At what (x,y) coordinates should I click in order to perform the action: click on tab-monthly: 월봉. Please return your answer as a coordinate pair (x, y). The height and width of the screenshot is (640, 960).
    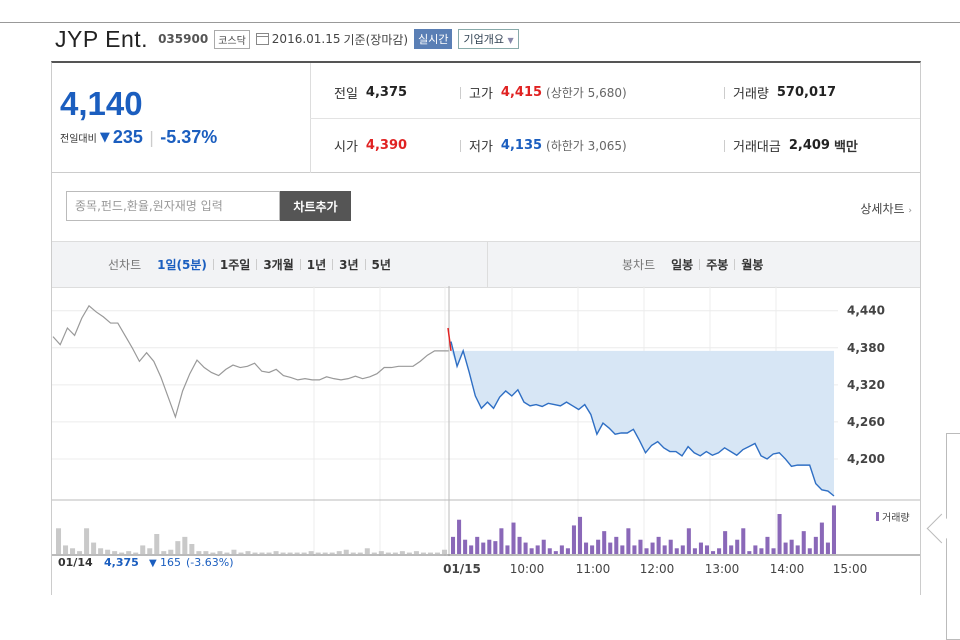
    Looking at the image, I should click on (752, 265).